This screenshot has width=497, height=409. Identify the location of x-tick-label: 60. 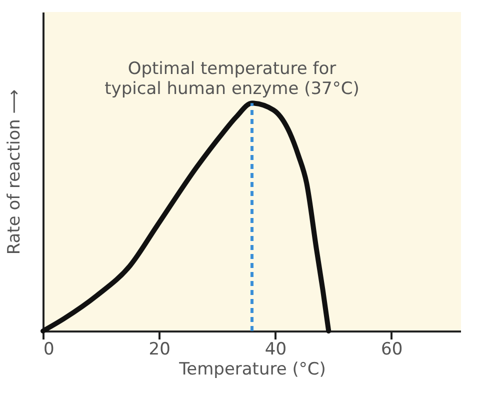
(392, 350).